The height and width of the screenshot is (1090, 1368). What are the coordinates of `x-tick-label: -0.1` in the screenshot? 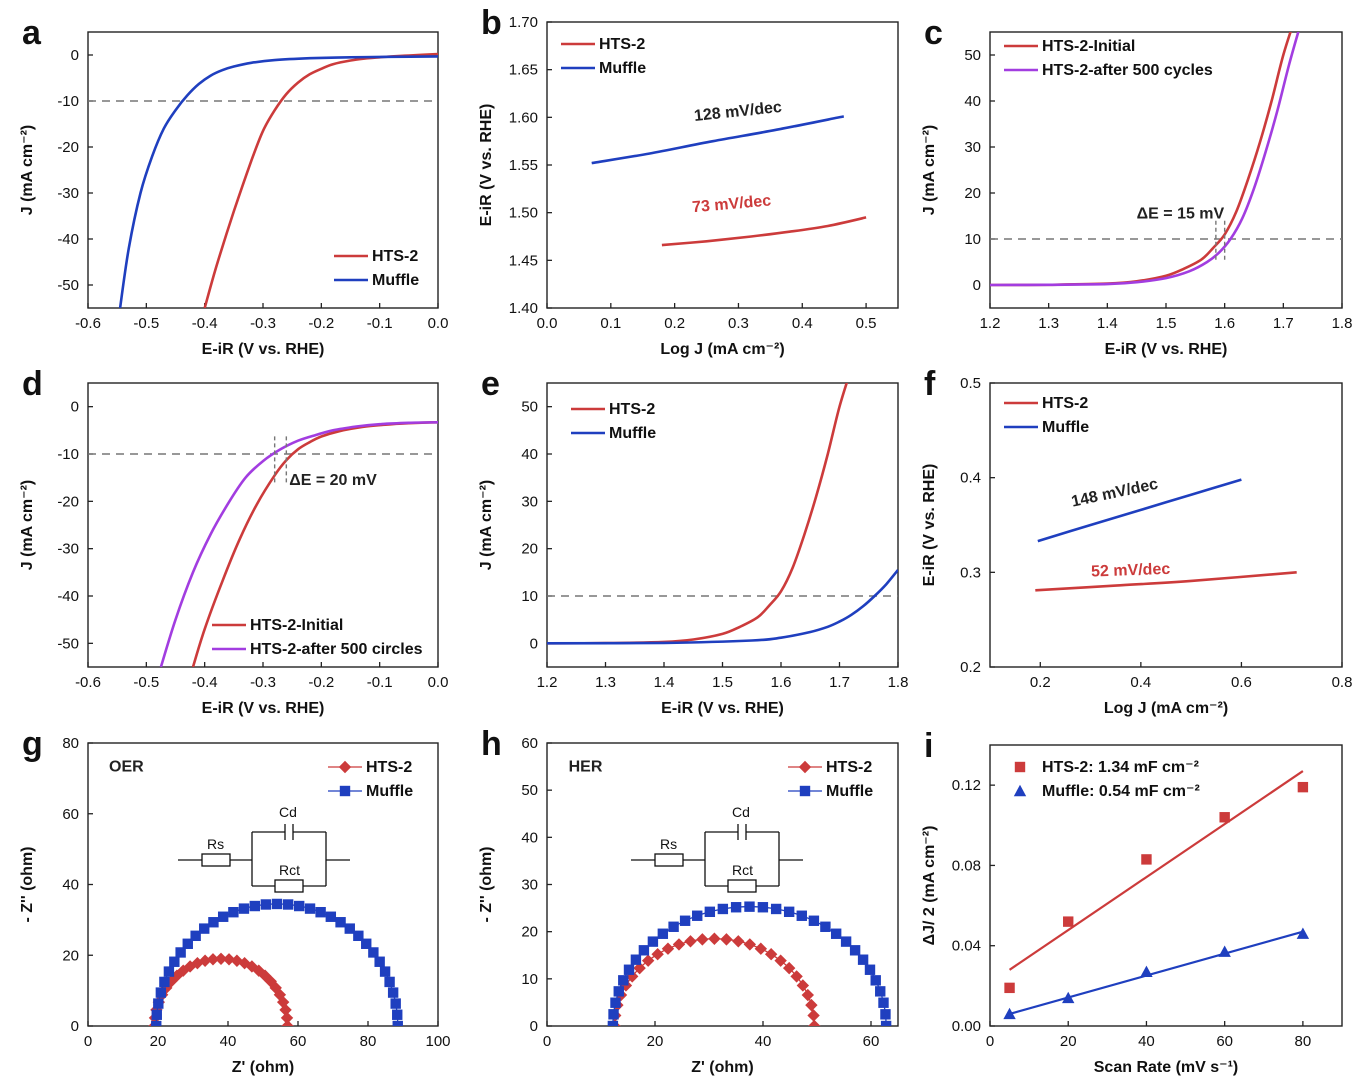 It's located at (380, 682).